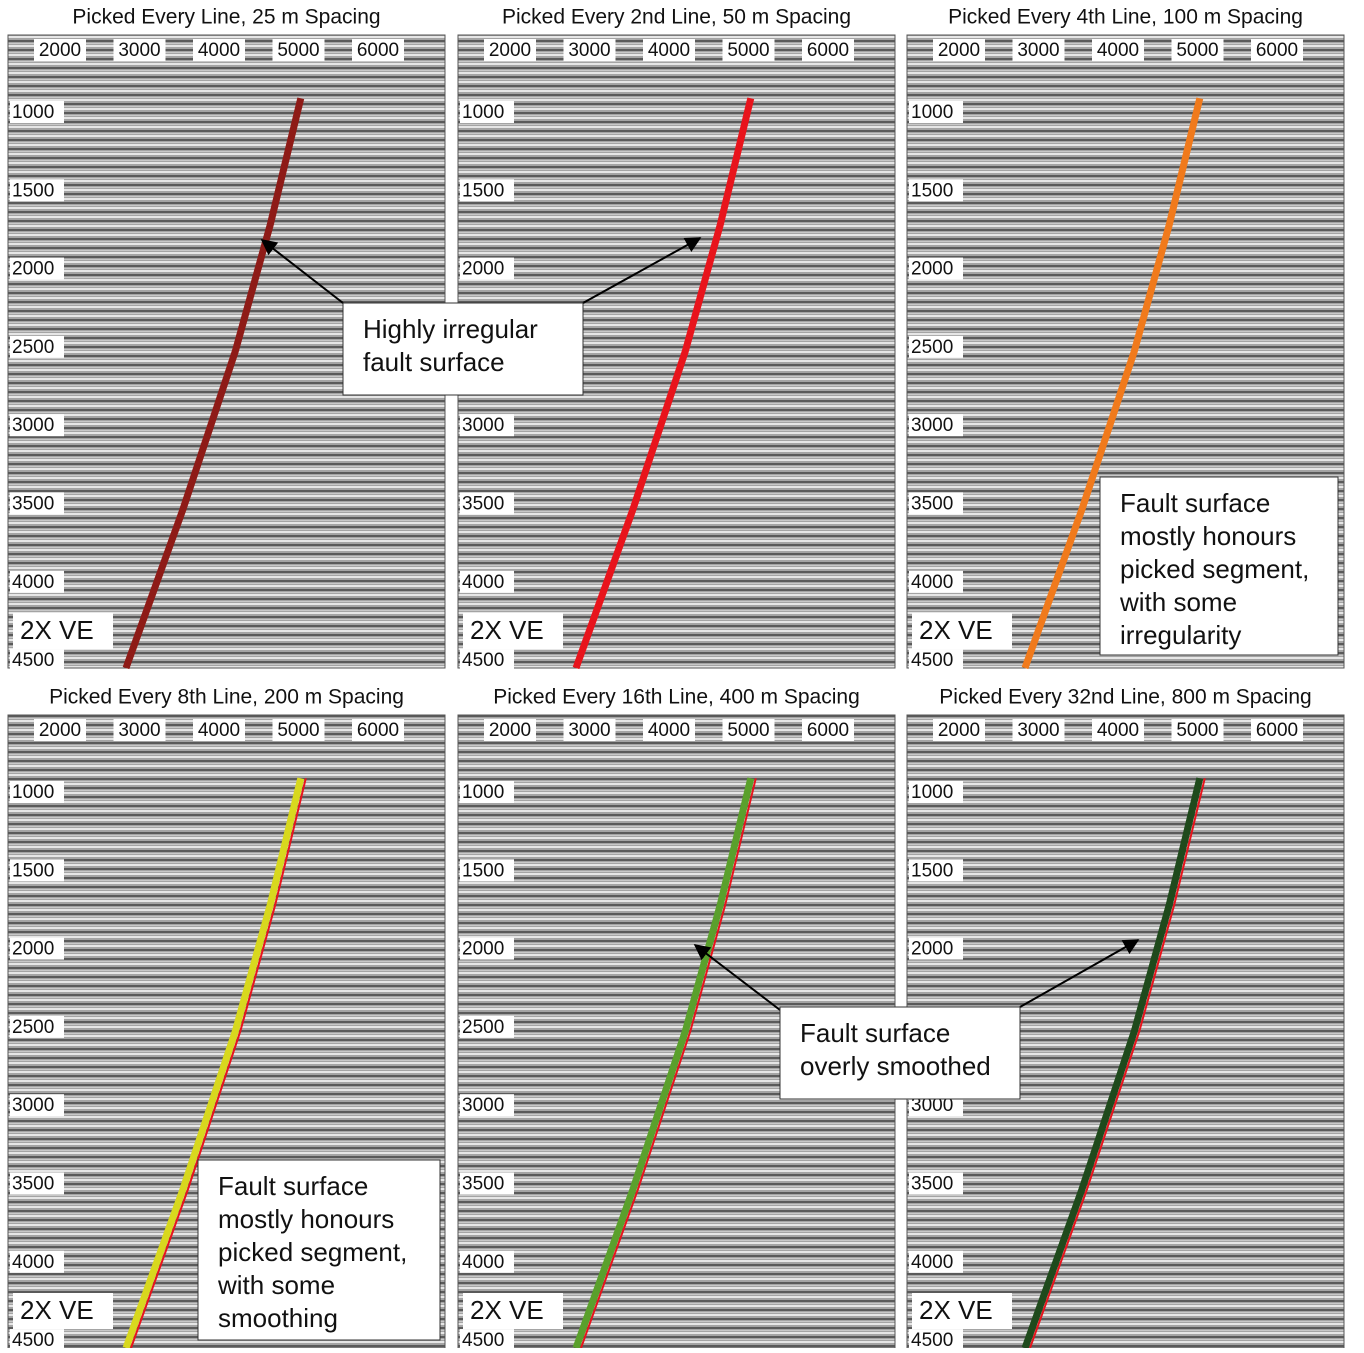  I want to click on y-tick-label: 2500, so click(483, 1027).